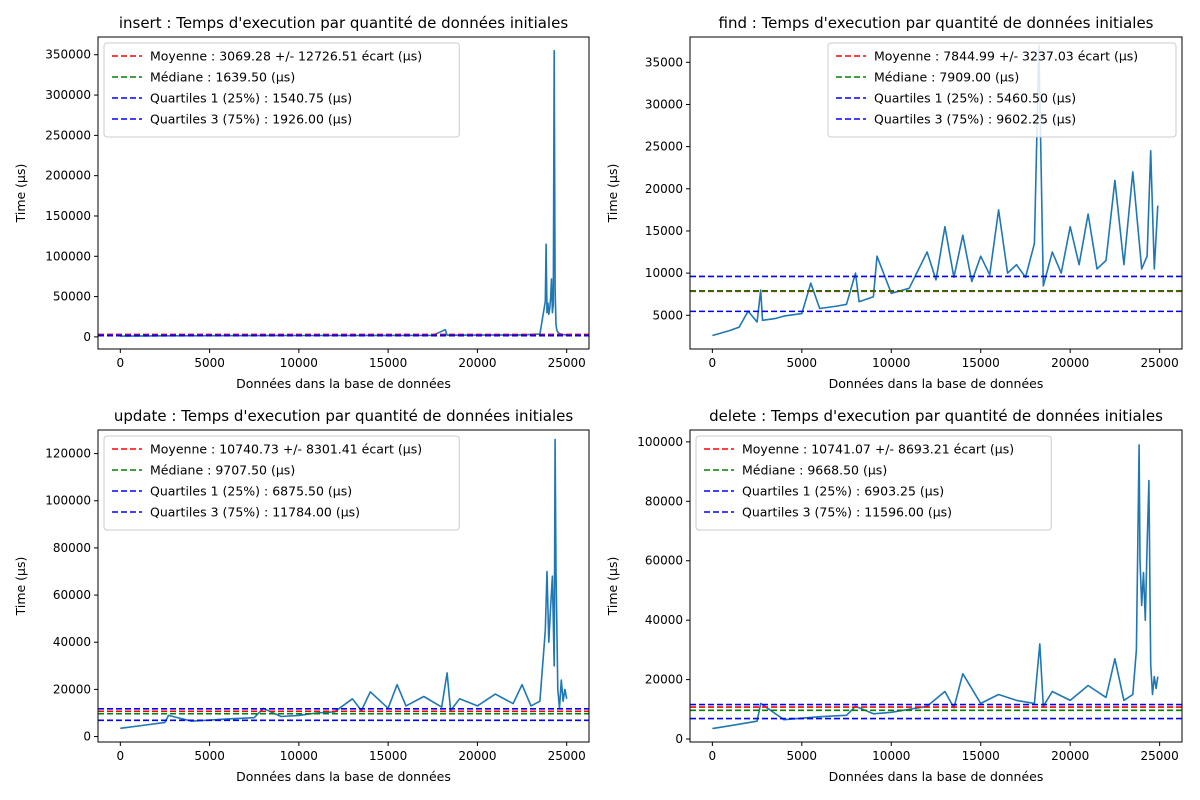  What do you see at coordinates (68, 55) in the screenshot?
I see `y-tick-label: 350000` at bounding box center [68, 55].